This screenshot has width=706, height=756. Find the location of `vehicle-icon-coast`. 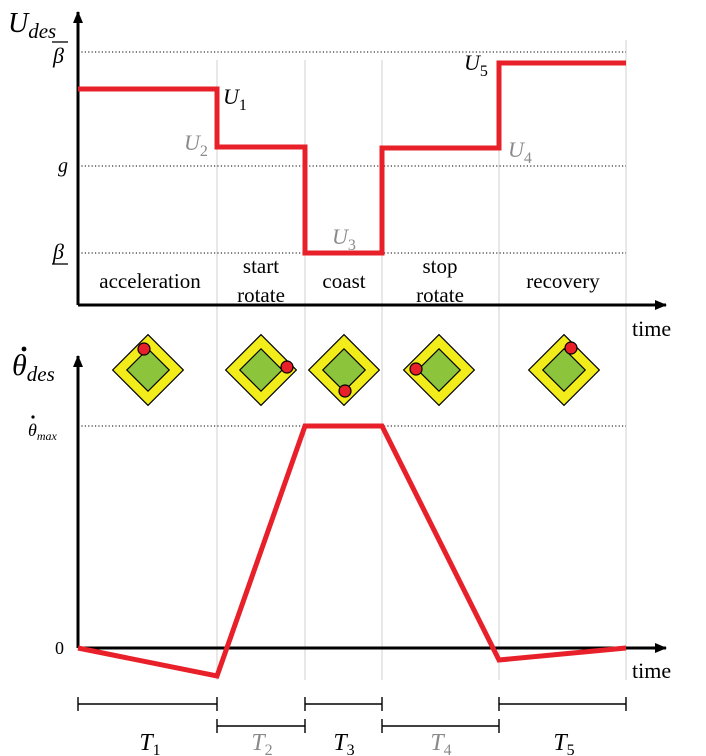

vehicle-icon-coast is located at coordinates (344, 370).